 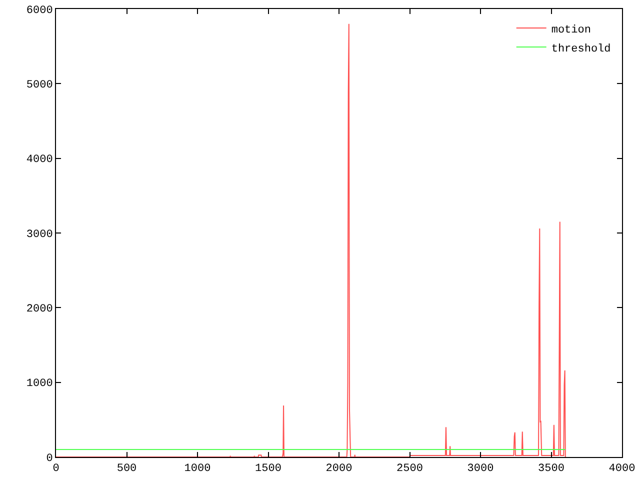 I want to click on x-tick-label: 500, so click(x=126, y=469).